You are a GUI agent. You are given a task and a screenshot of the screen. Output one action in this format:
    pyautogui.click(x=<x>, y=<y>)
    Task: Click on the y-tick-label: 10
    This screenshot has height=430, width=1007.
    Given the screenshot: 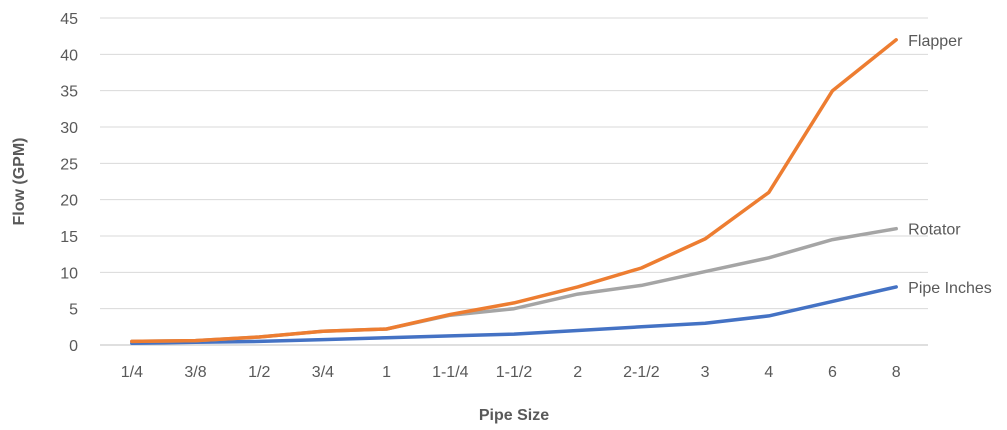 What is the action you would take?
    pyautogui.click(x=69, y=273)
    